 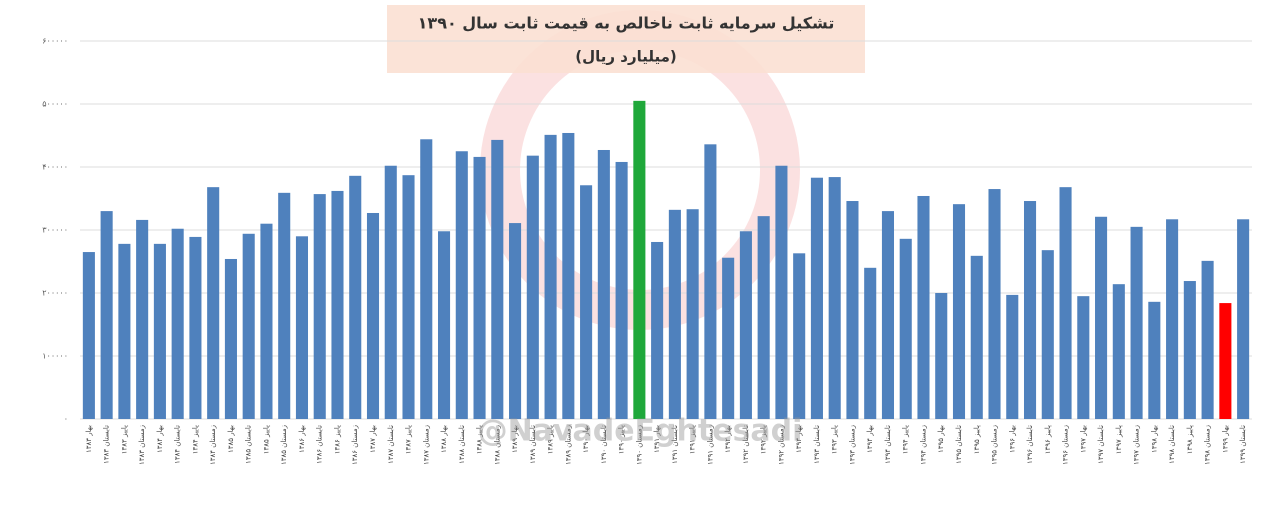 I want to click on x-tick-label: ۱۳۹۶ پاییز, so click(x=1048, y=439).